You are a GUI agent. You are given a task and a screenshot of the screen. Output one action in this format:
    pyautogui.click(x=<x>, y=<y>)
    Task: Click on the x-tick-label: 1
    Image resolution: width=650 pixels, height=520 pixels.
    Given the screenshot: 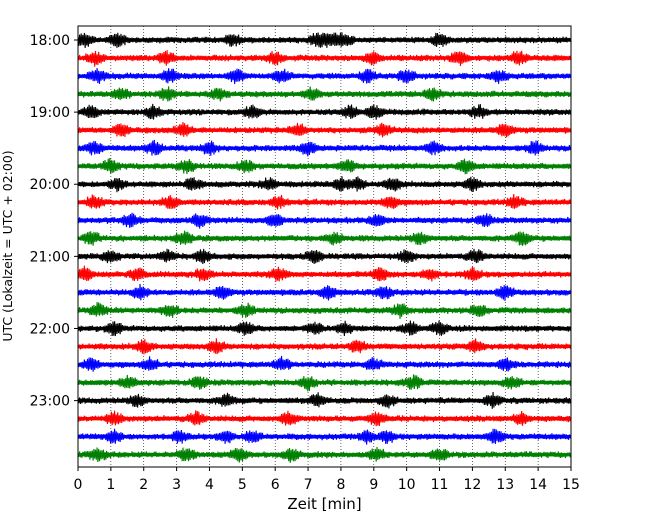 What is the action you would take?
    pyautogui.click(x=110, y=485)
    